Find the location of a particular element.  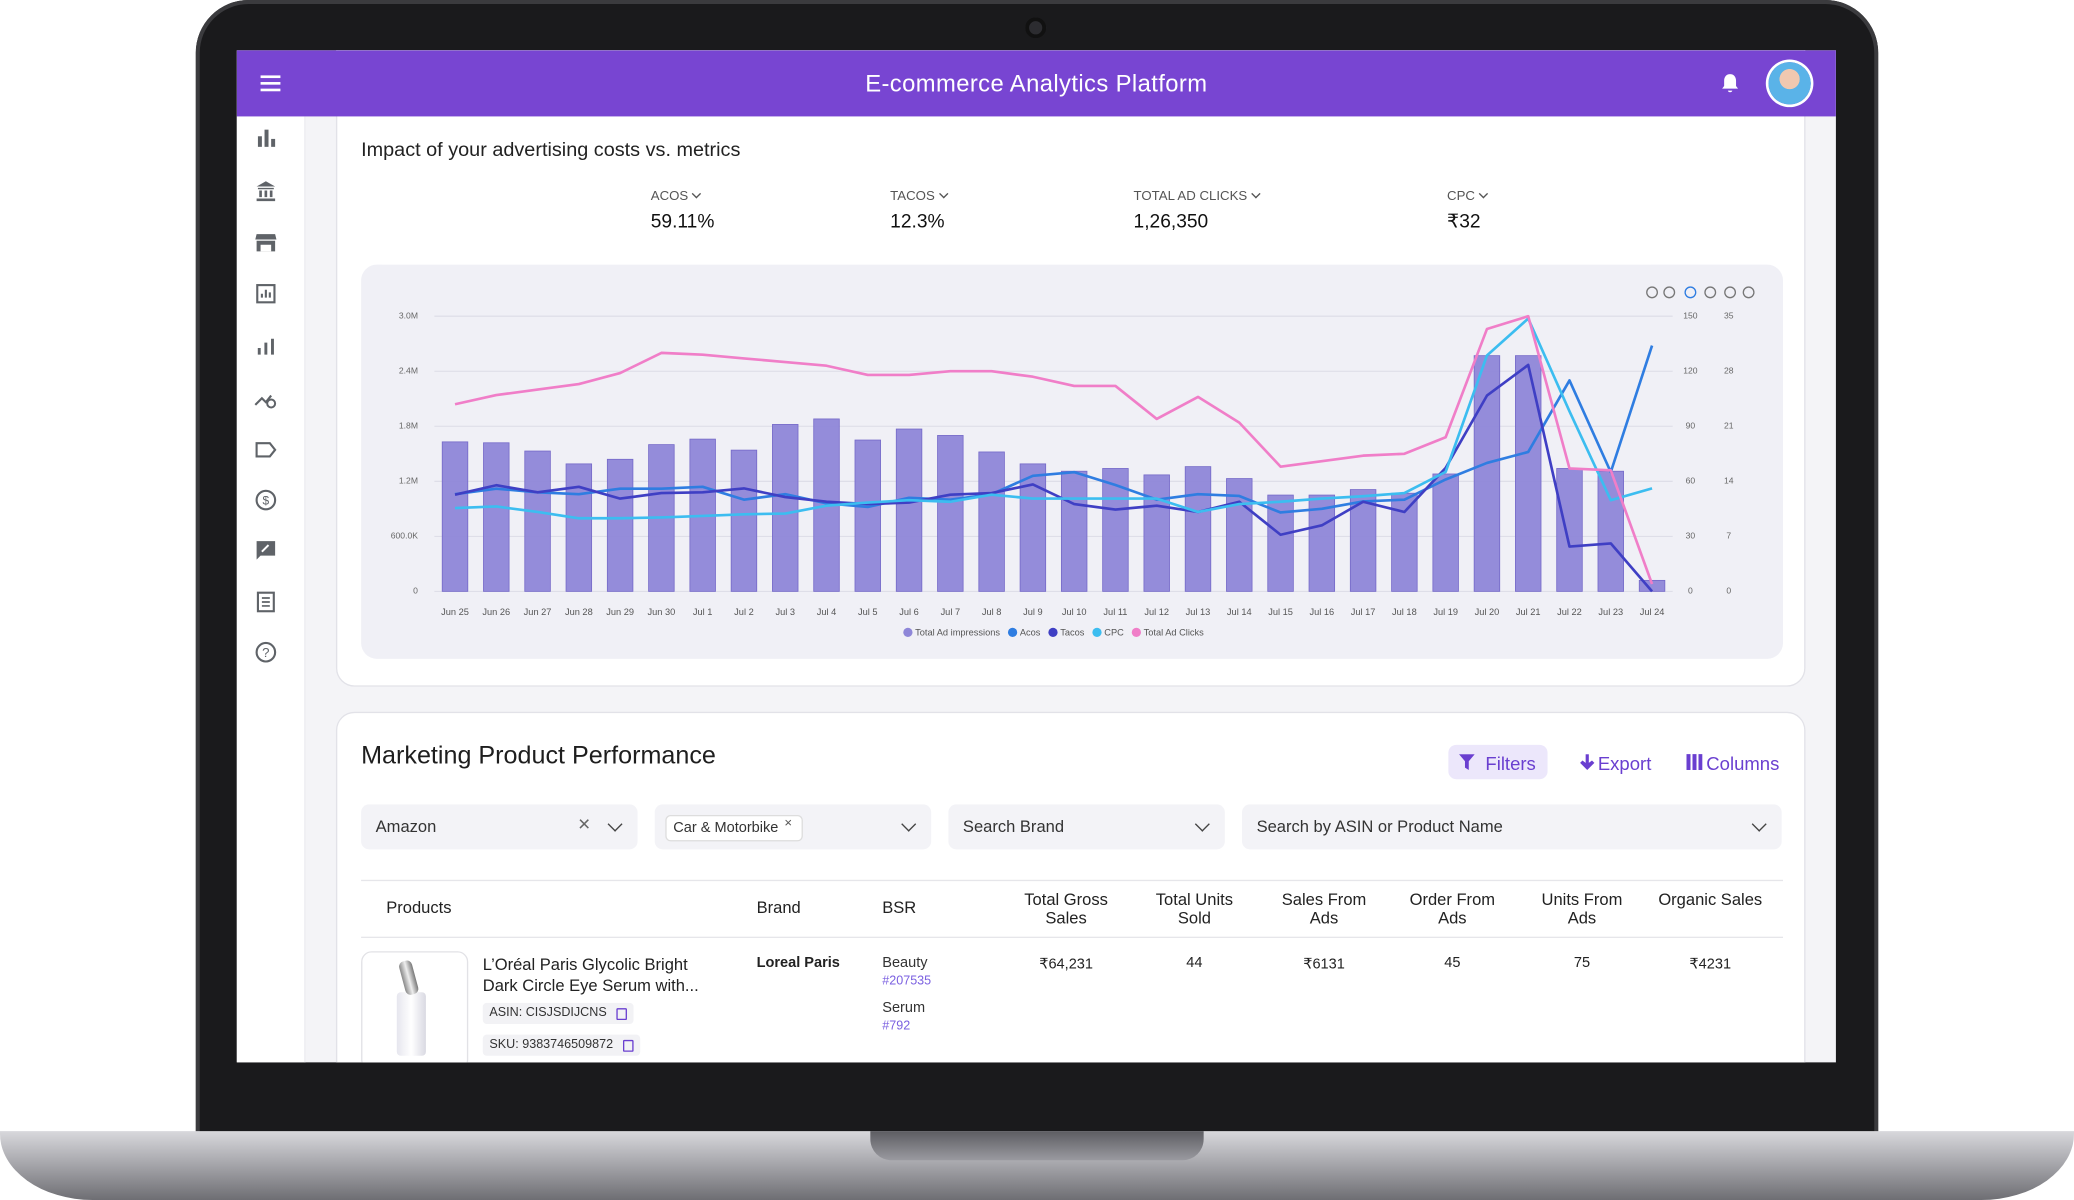

y3-tick-label: 21 is located at coordinates (1729, 426).